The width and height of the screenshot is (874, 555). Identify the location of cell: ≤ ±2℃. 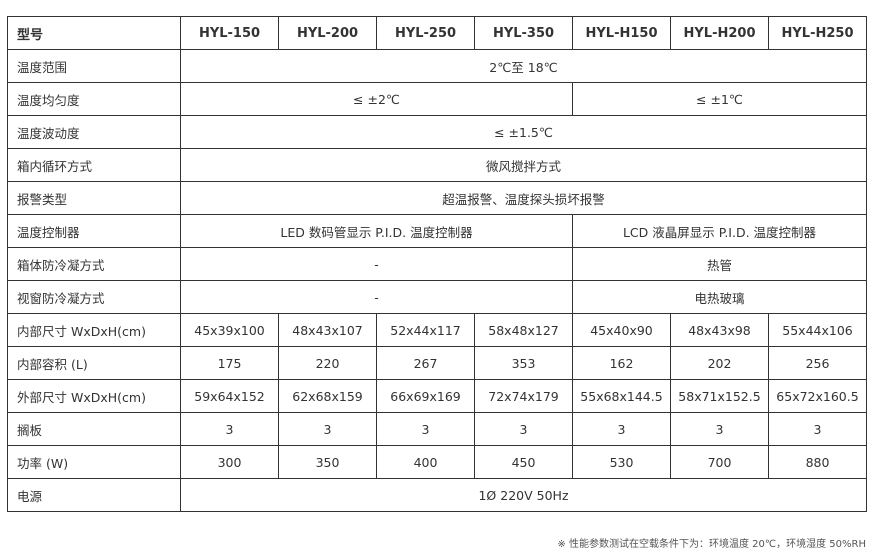
(376, 99).